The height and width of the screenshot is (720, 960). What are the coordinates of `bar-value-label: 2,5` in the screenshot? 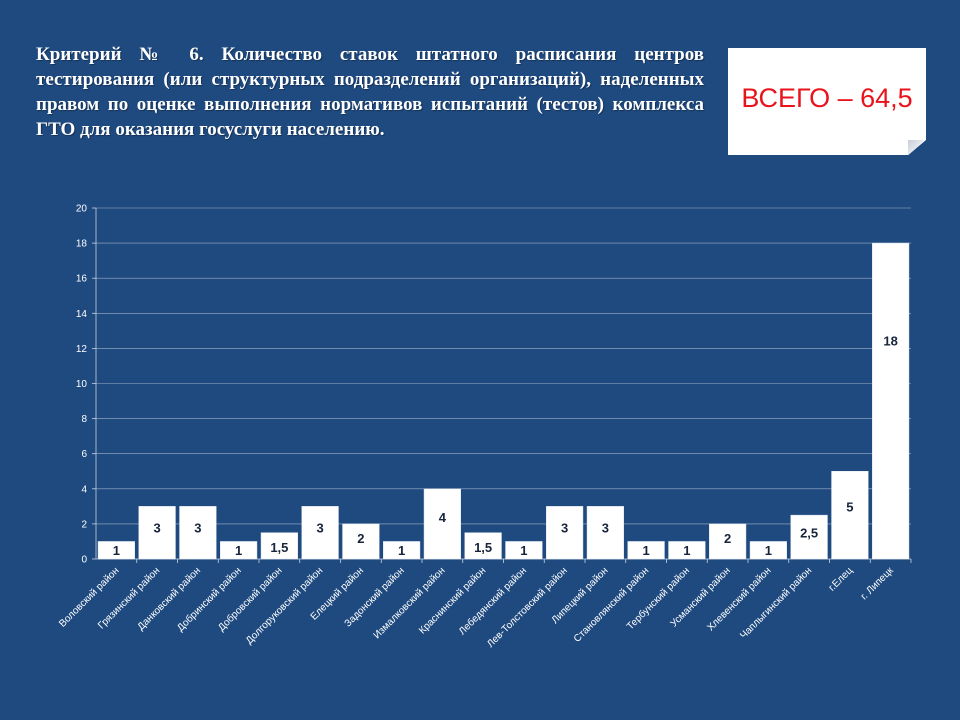 It's located at (809, 533).